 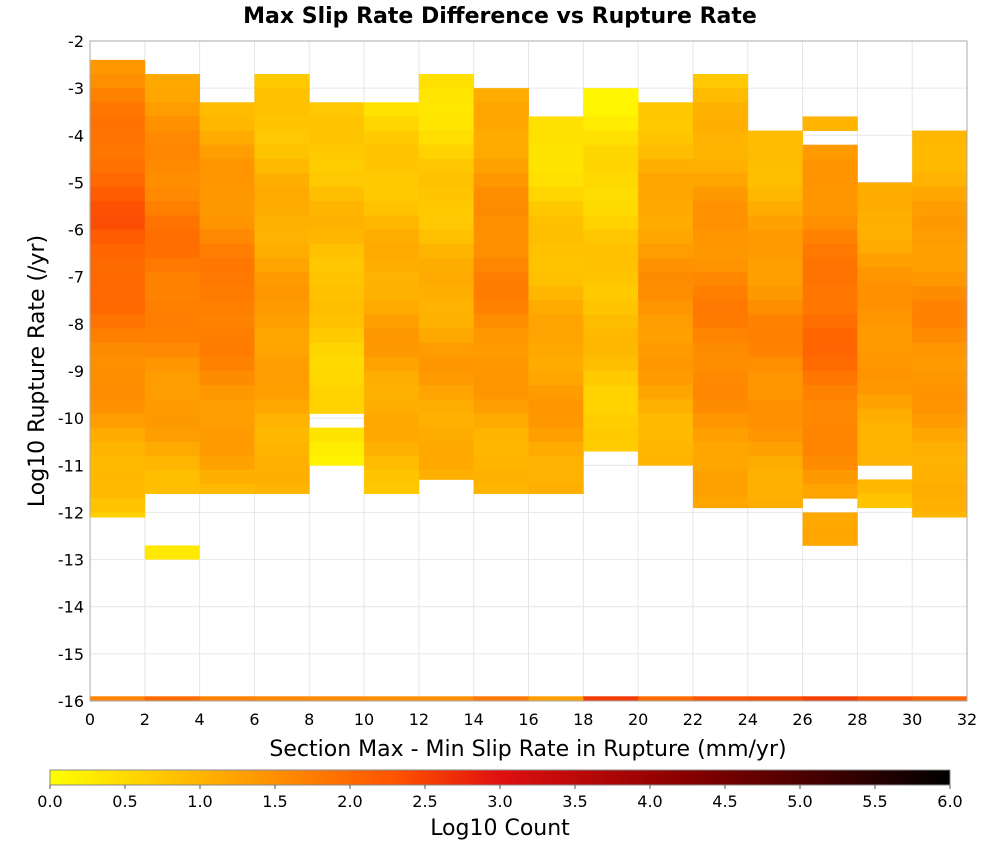 I want to click on y-tick-label: -4, so click(x=76, y=135).